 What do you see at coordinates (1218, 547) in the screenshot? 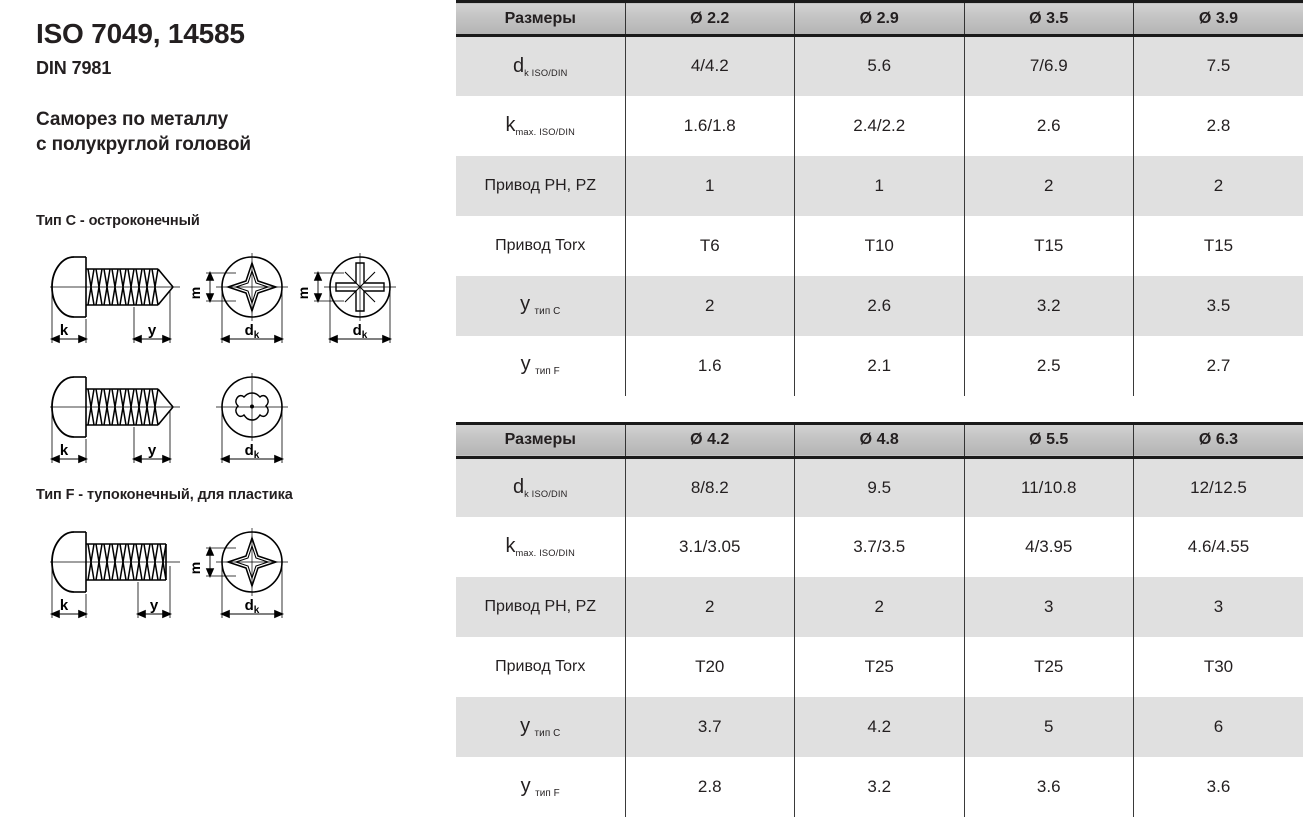
I see `cell-value: 4.6/4.55` at bounding box center [1218, 547].